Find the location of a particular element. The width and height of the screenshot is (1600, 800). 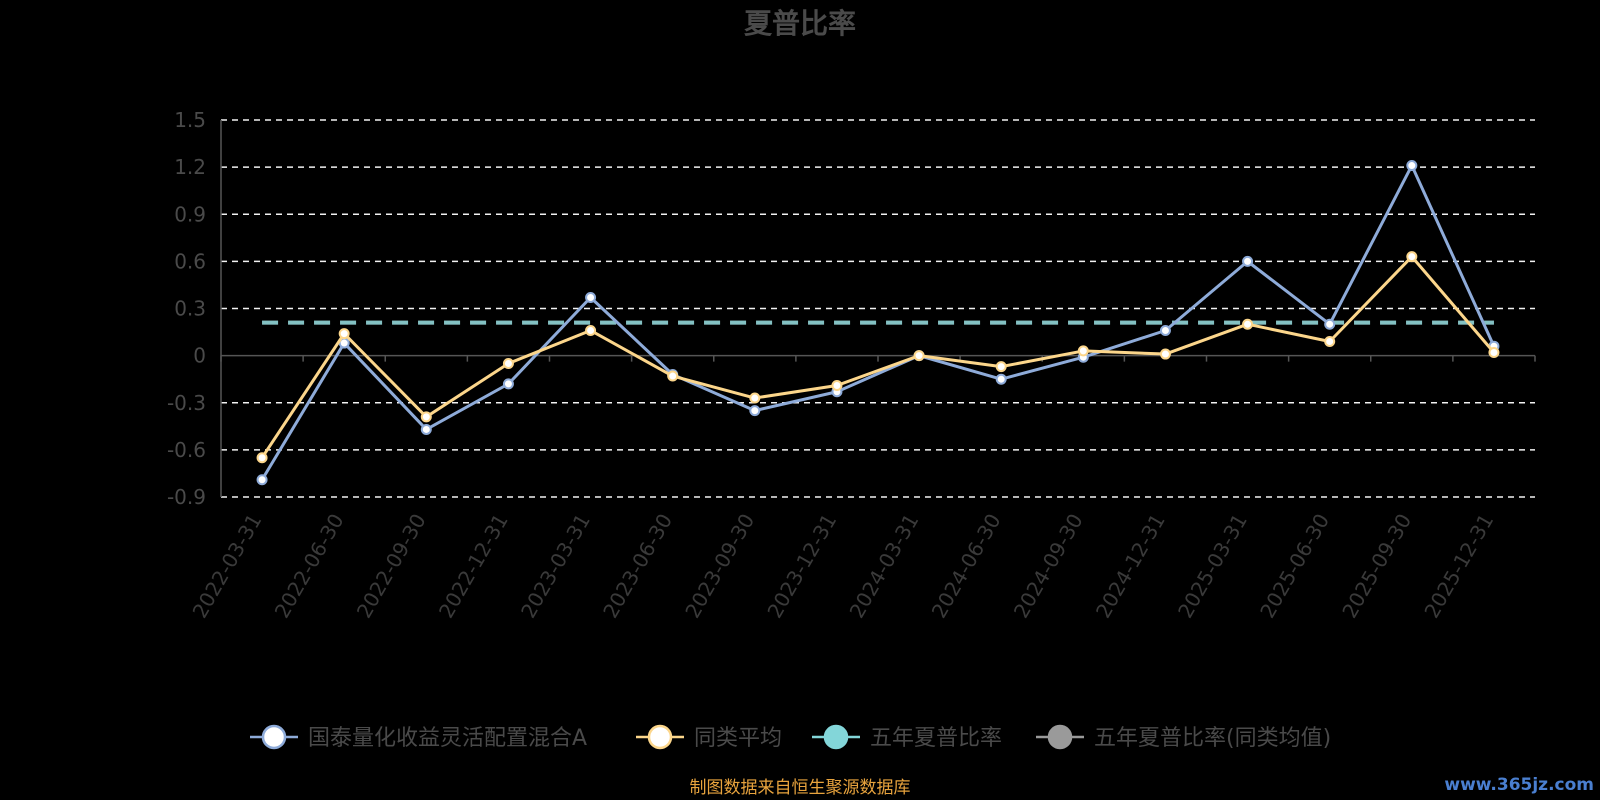

x-tick-label: 2025-12-31 is located at coordinates (1458, 566).